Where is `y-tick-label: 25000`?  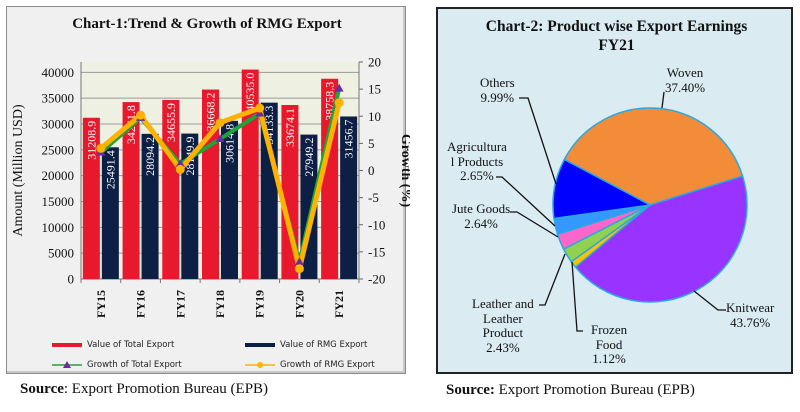
y-tick-label: 25000 is located at coordinates (58, 149).